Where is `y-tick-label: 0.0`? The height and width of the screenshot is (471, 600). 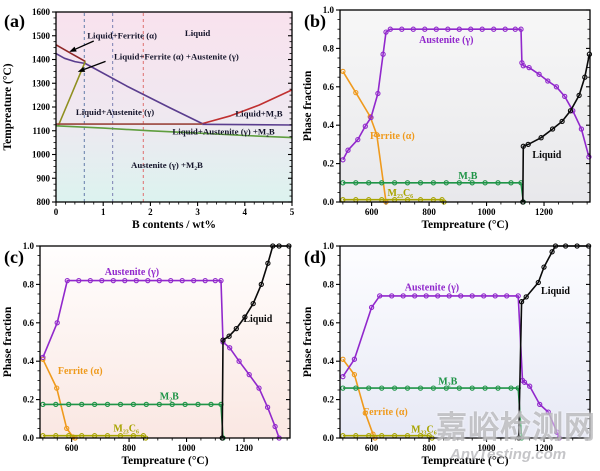 y-tick-label: 0.0 is located at coordinates (329, 438).